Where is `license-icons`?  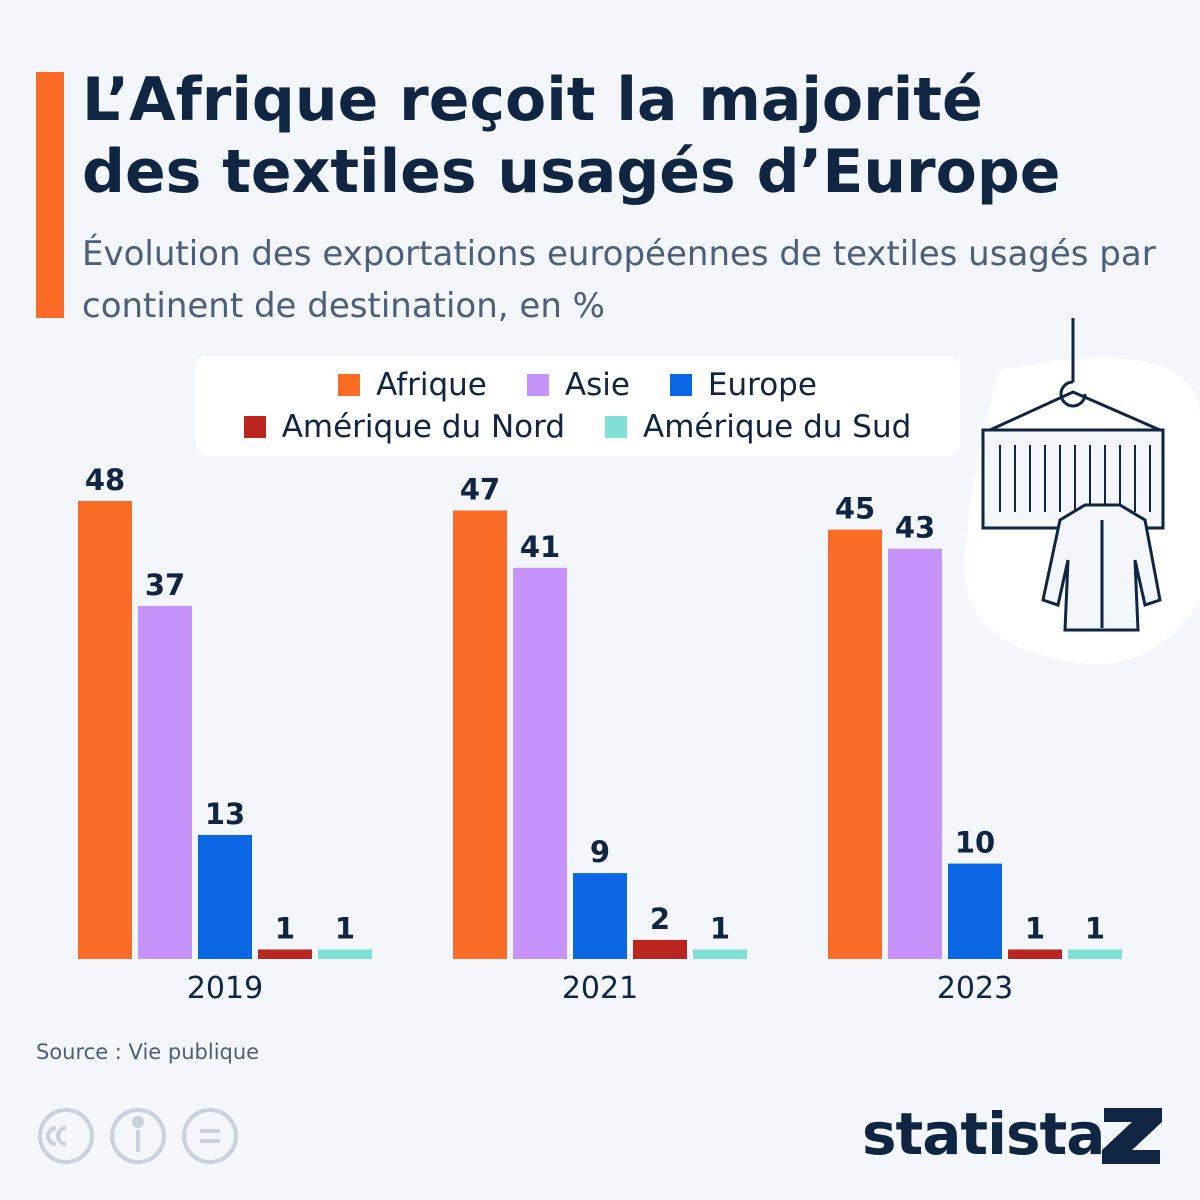
license-icons is located at coordinates (138, 1136).